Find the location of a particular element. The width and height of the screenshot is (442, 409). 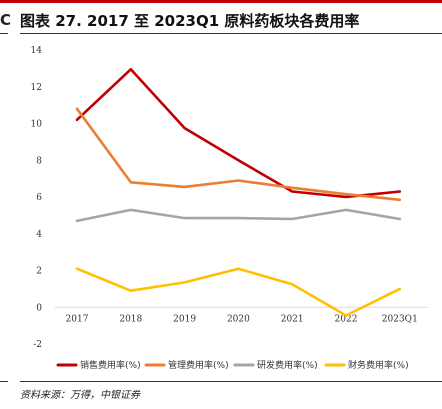

y-tick-label: 14 is located at coordinates (37, 51).